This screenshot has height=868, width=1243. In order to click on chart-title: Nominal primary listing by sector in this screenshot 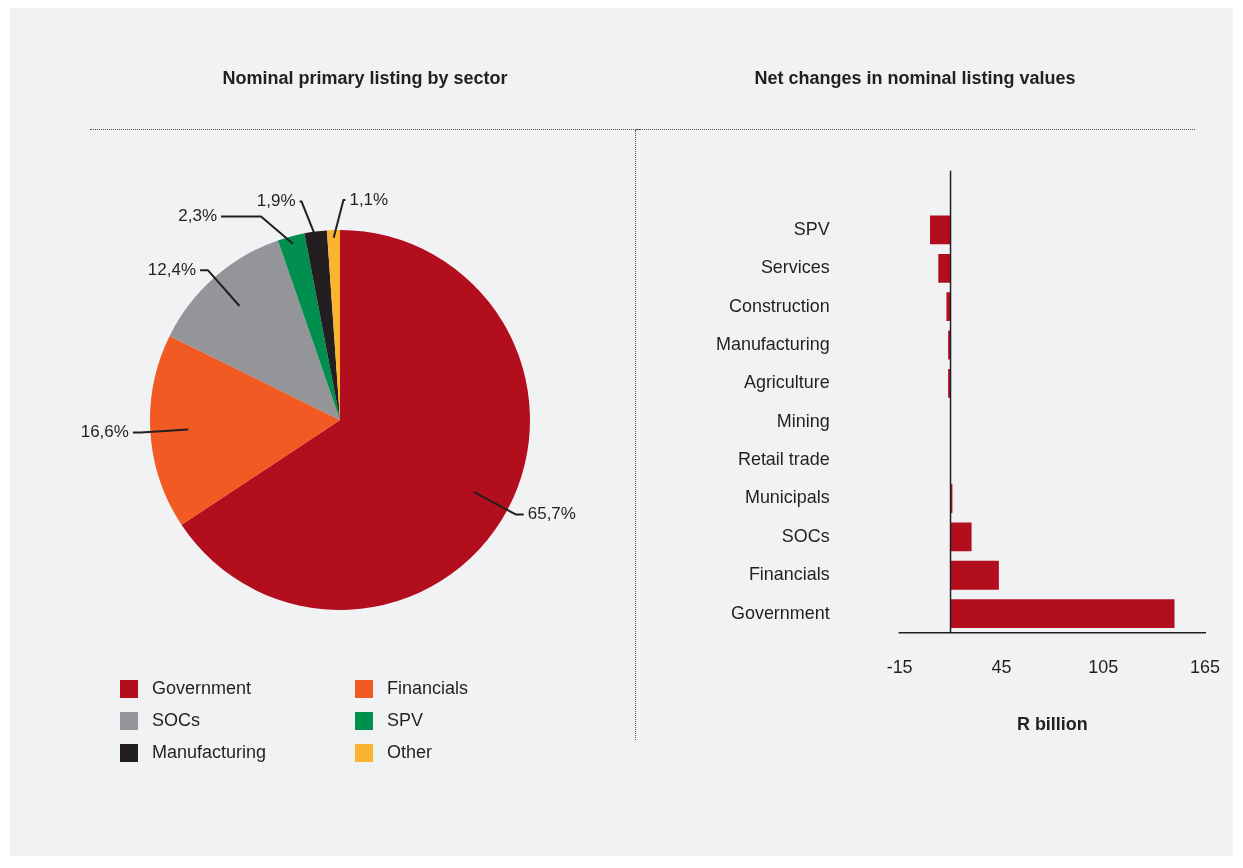, I will do `click(365, 99)`.